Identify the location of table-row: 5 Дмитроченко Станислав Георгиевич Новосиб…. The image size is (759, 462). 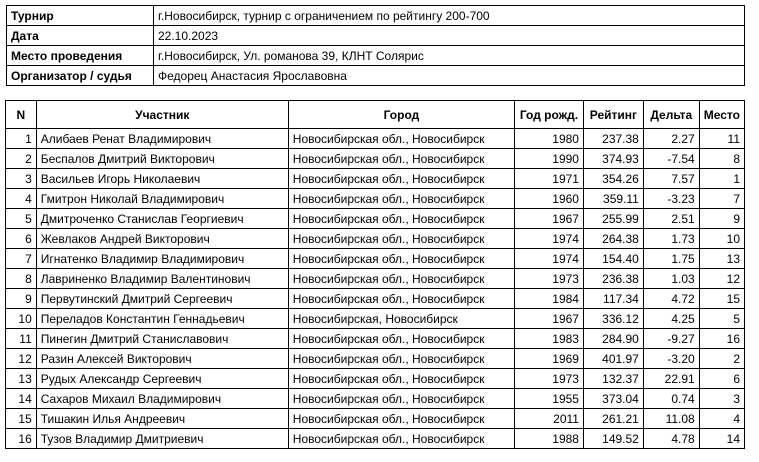
(375, 218).